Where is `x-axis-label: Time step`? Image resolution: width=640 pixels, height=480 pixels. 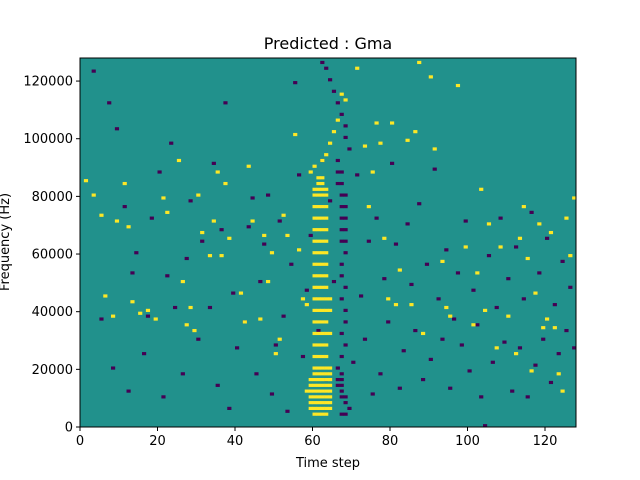 x-axis-label: Time step is located at coordinates (327, 463).